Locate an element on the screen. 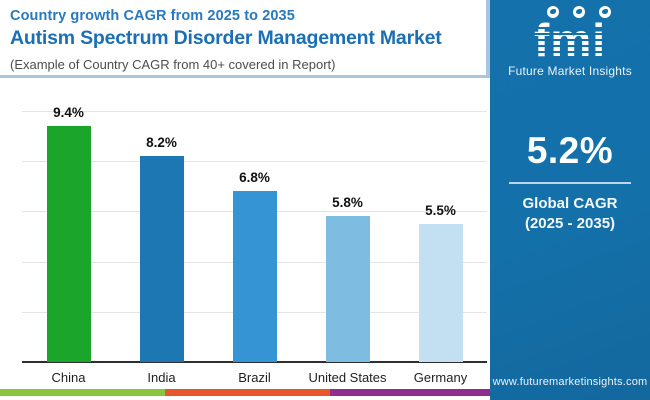 The height and width of the screenshot is (400, 650). global-cagr-block: 5.2% Global CAGR (2025 - 2035) is located at coordinates (570, 182).